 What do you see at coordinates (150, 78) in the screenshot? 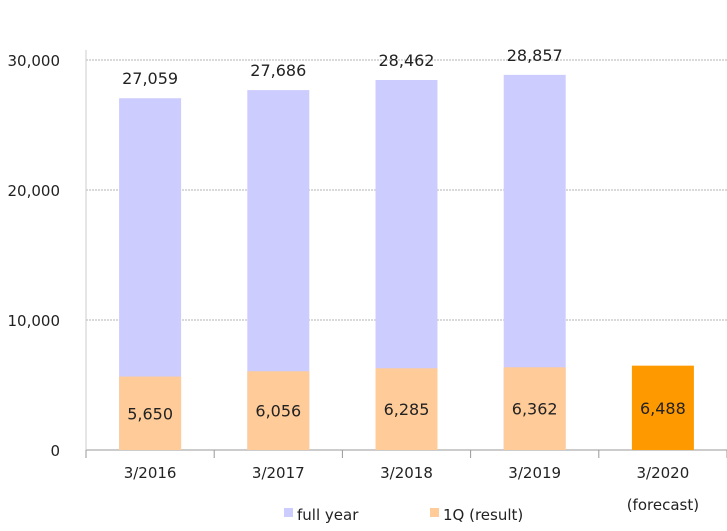
I see `data-label-full-year: 27,059` at bounding box center [150, 78].